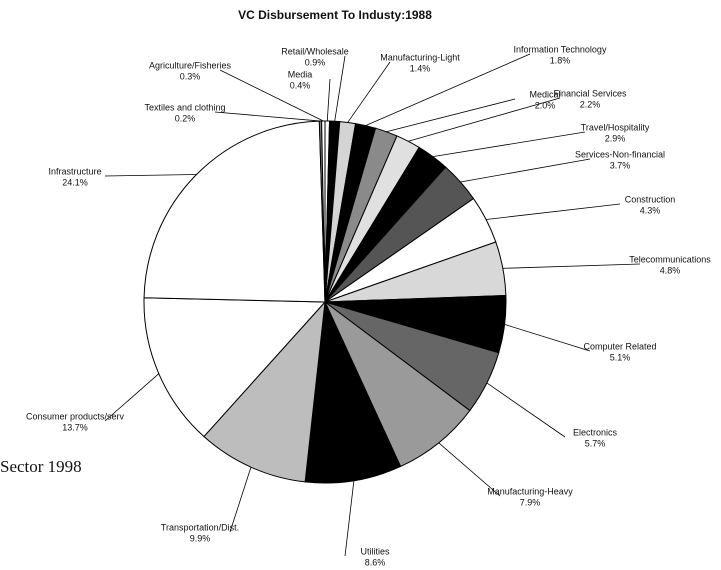 The height and width of the screenshot is (570, 721). Describe the element at coordinates (420, 57) in the screenshot. I see `slice-label: Manufacturing-Light` at that location.